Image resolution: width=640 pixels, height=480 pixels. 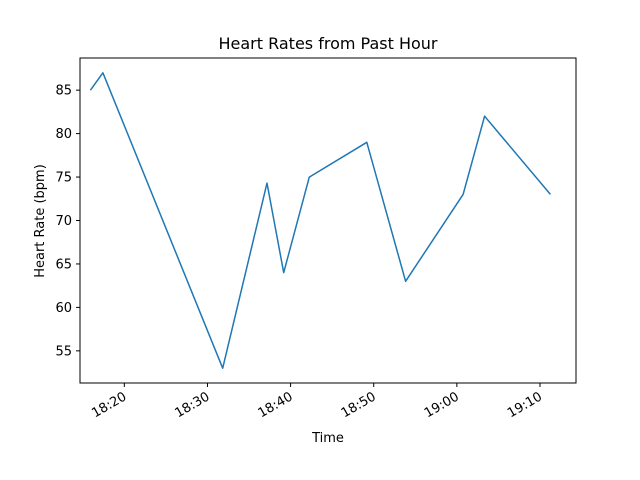 What do you see at coordinates (63, 221) in the screenshot?
I see `y-tick-label: 70` at bounding box center [63, 221].